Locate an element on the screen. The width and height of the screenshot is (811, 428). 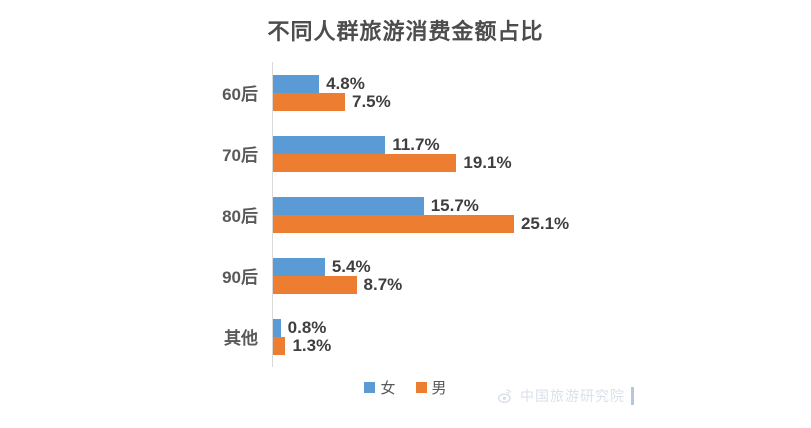
legend: 女男 is located at coordinates (405, 387).